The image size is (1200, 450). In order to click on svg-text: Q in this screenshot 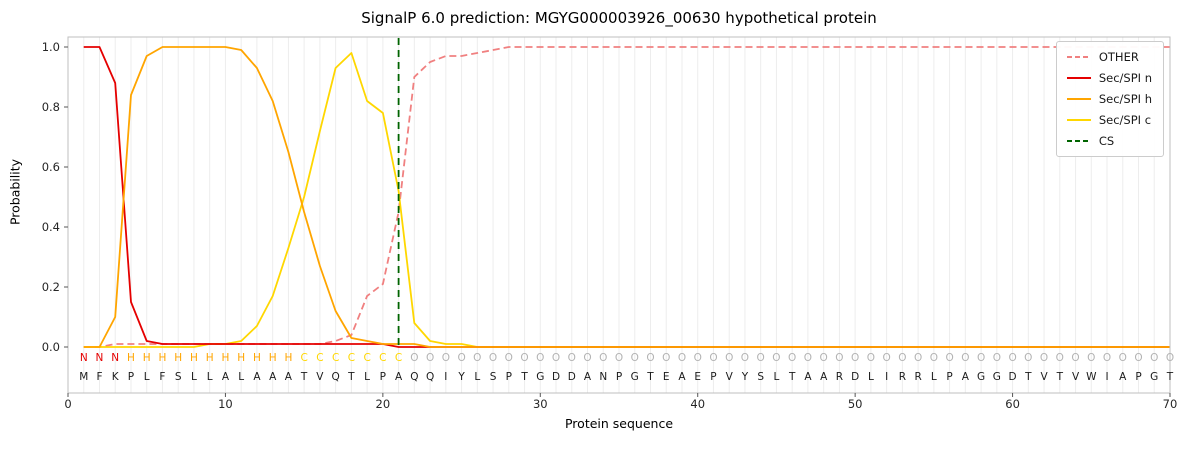, I will do `click(414, 377)`.